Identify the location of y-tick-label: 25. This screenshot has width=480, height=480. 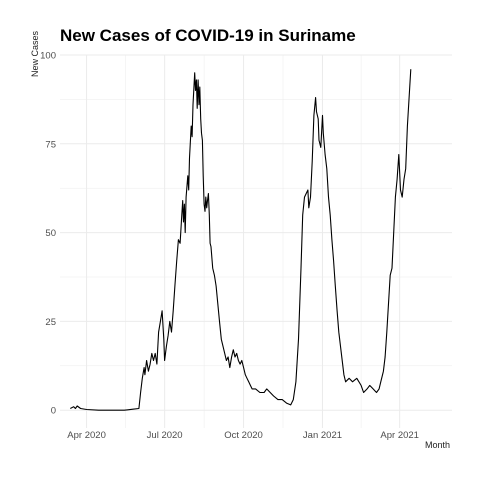
(50, 322).